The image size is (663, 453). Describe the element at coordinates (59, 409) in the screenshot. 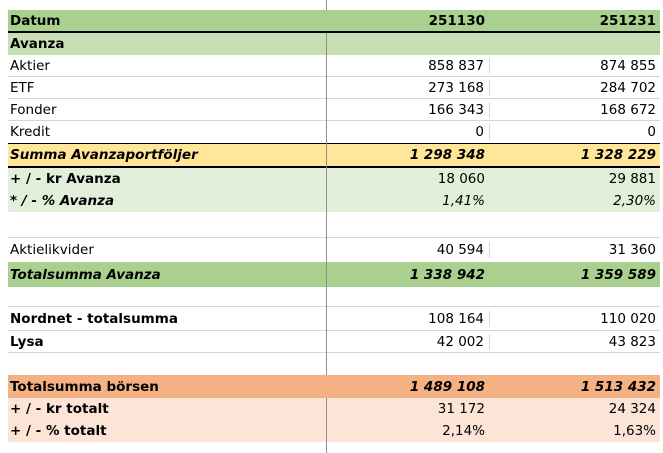

I see `cell-label: + / - kr totalt` at that location.